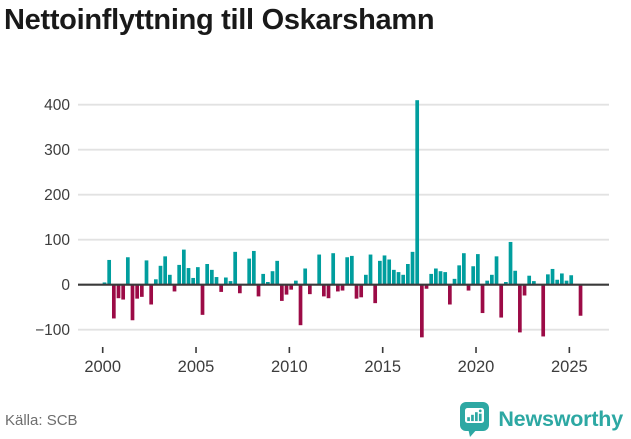 Image resolution: width=631 pixels, height=439 pixels. What do you see at coordinates (487, 282) in the screenshot?
I see `bar-2020-Q3` at bounding box center [487, 282].